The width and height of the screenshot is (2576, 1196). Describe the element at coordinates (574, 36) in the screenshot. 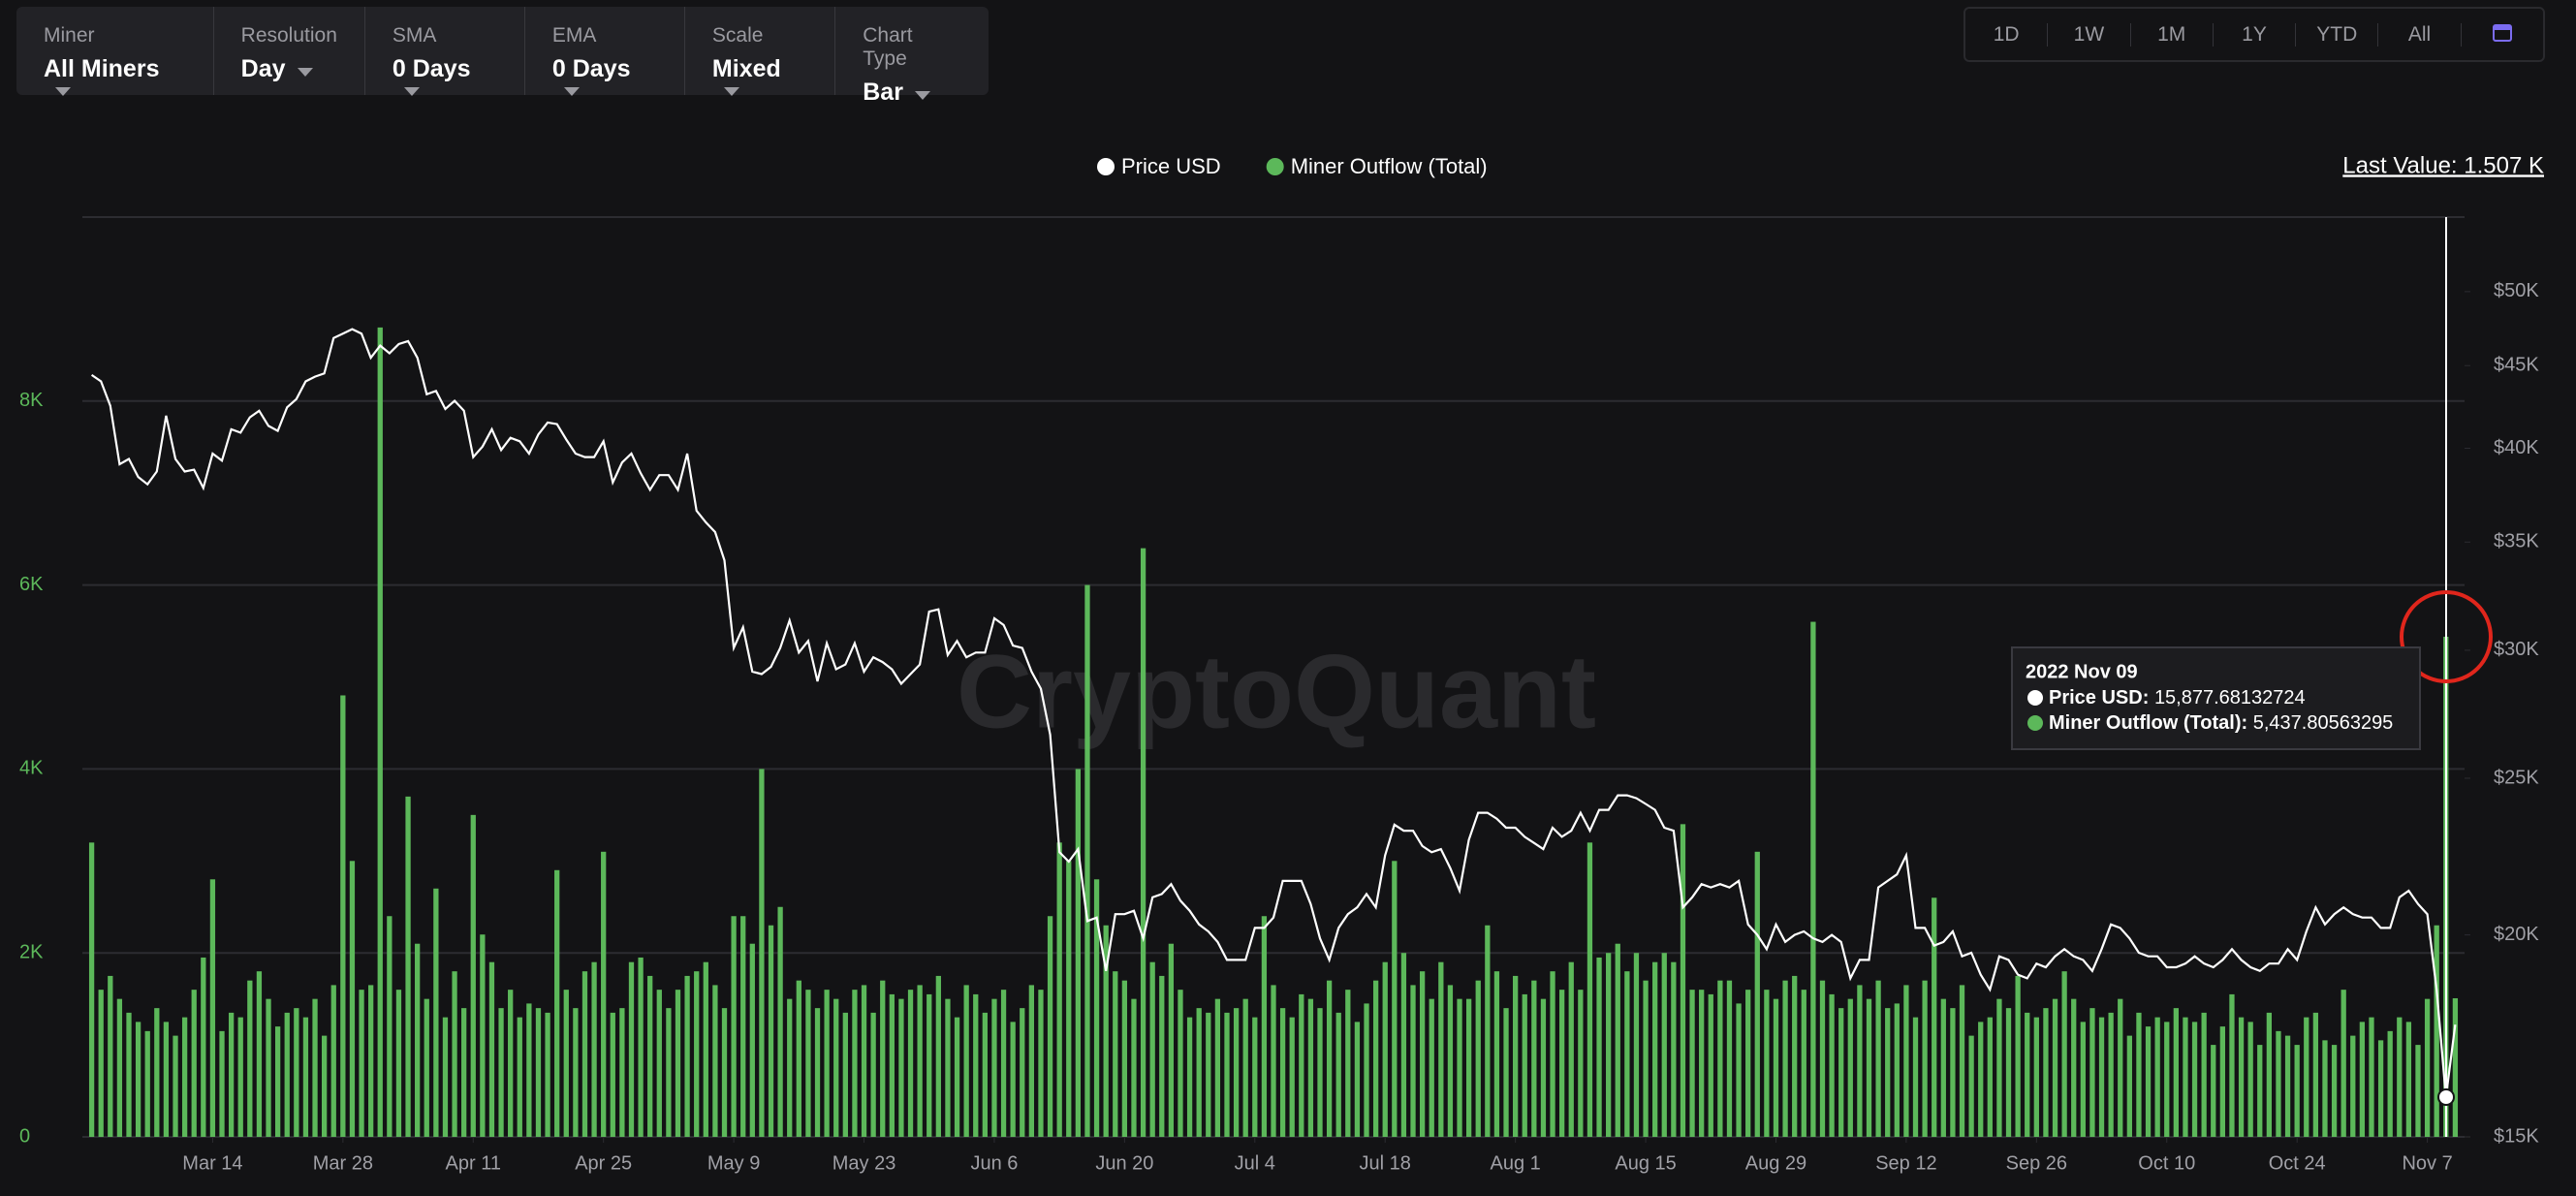

I see `dropdown-label: EMA` at that location.